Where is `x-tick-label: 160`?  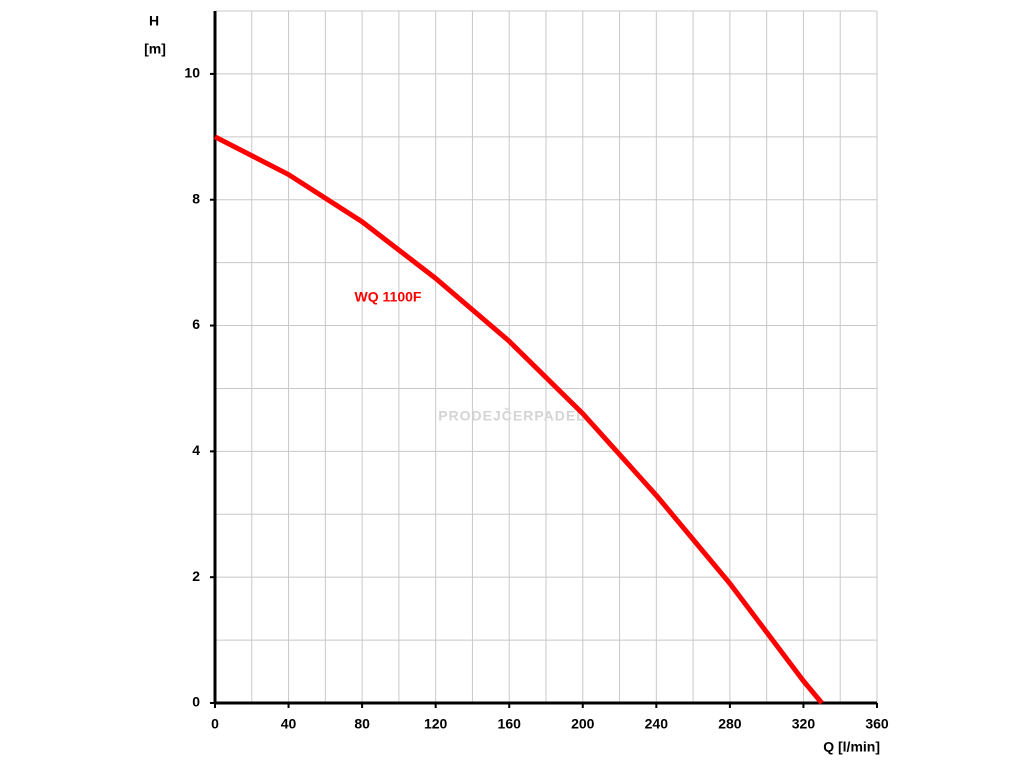
x-tick-label: 160 is located at coordinates (510, 724).